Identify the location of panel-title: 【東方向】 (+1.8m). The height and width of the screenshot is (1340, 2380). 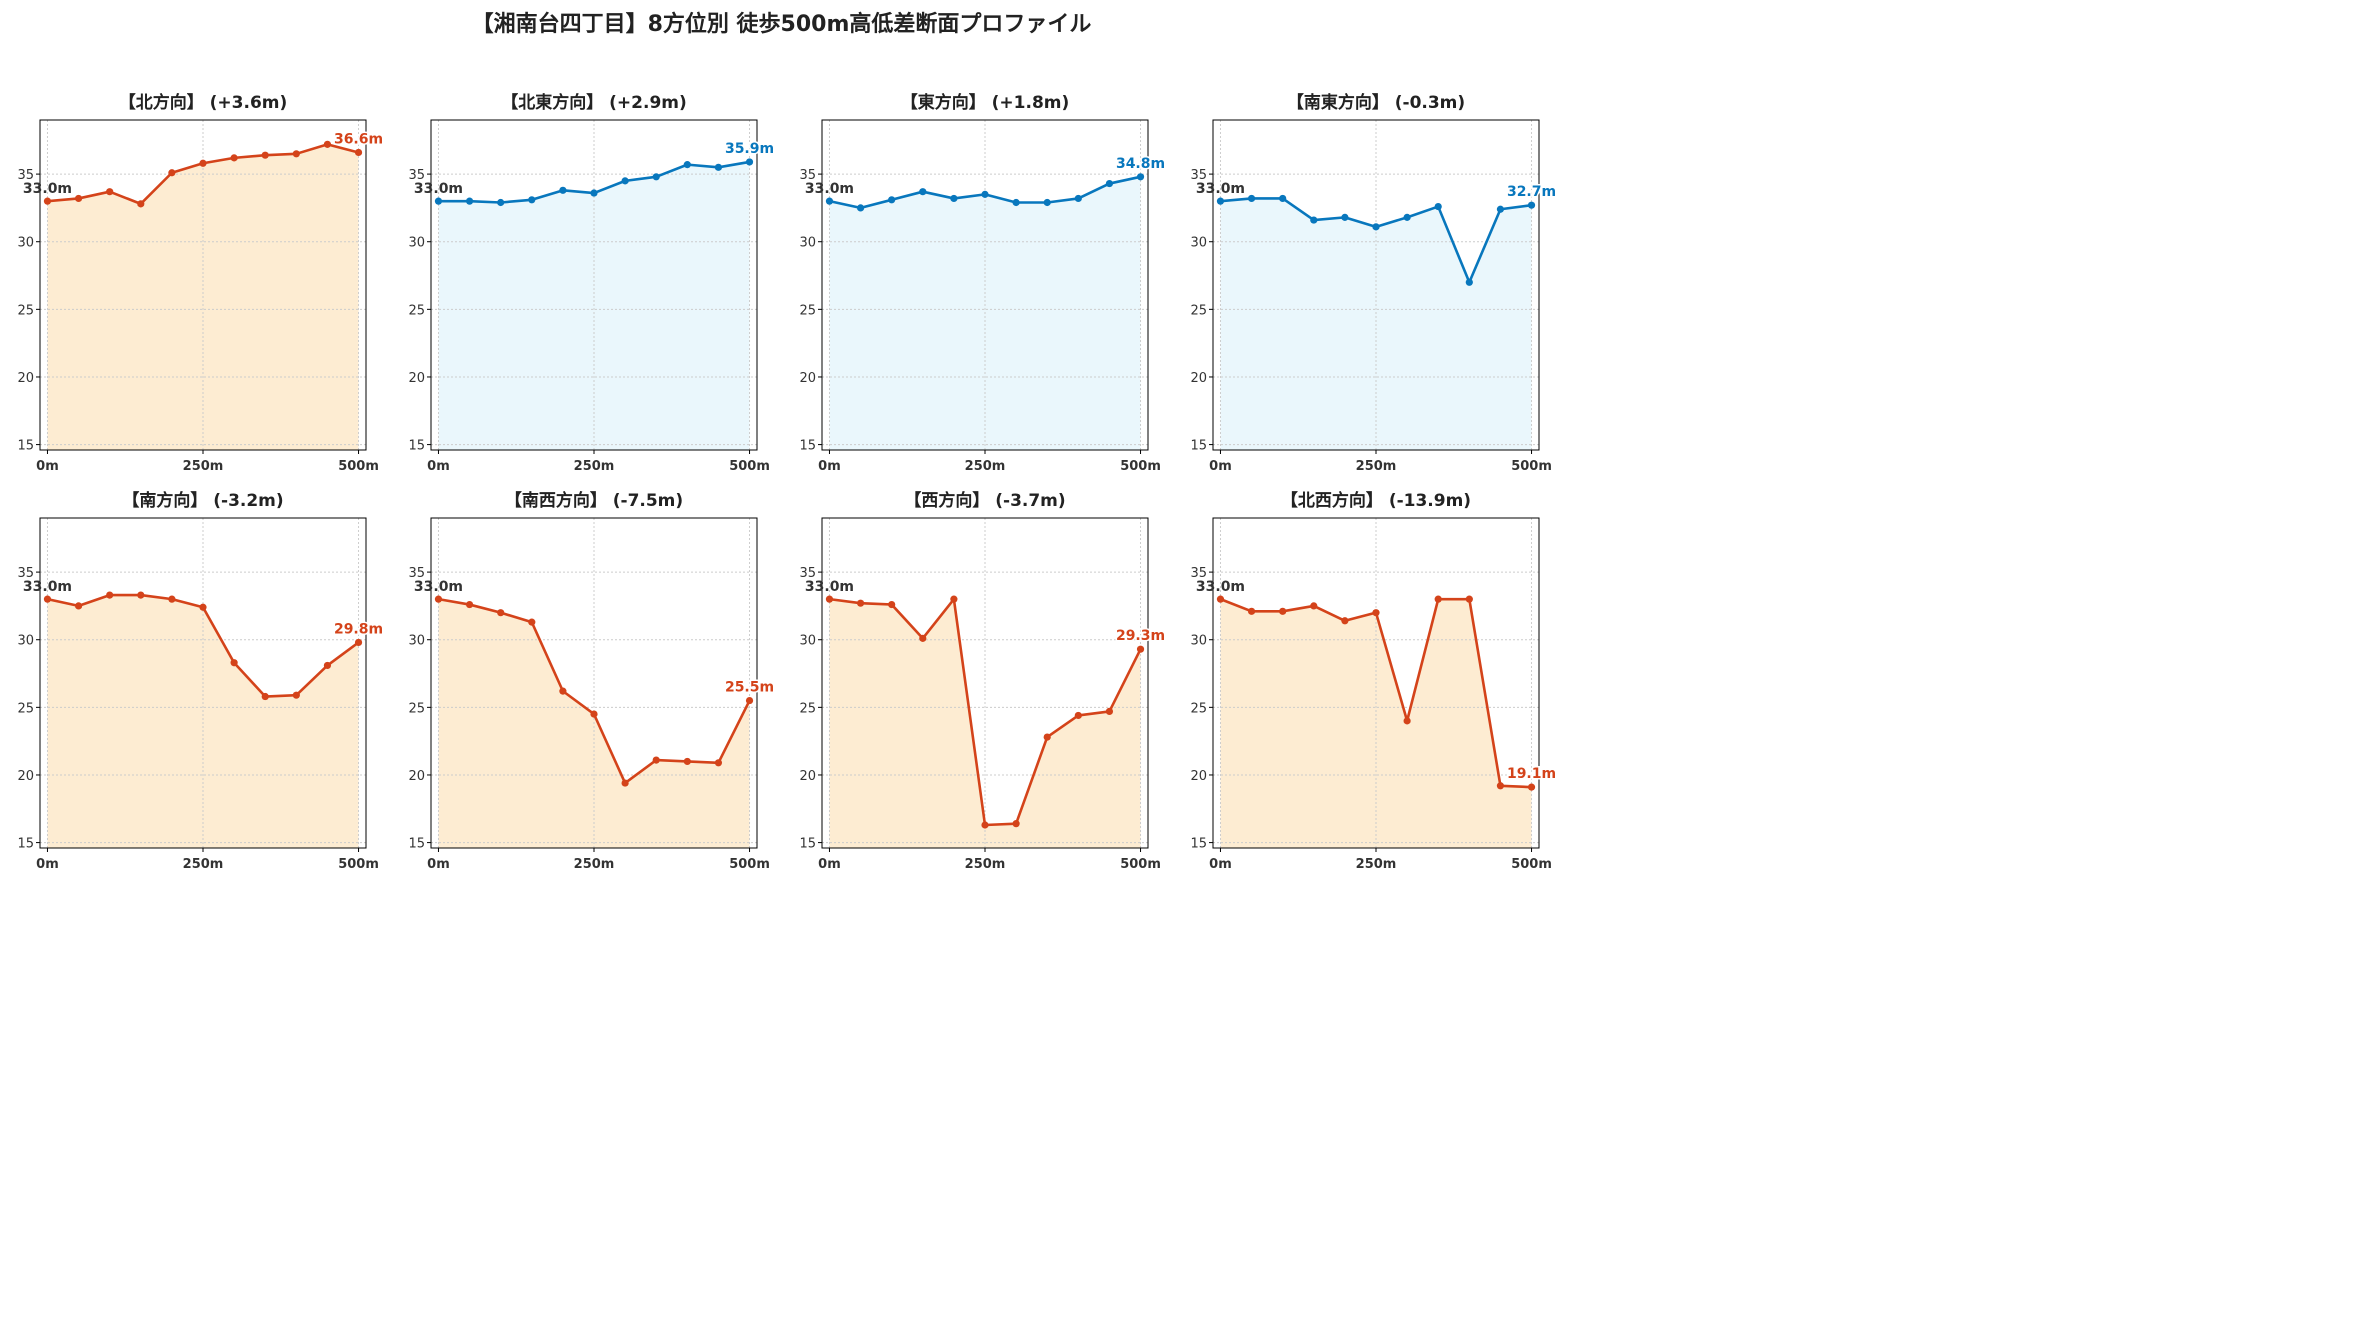
(985, 102).